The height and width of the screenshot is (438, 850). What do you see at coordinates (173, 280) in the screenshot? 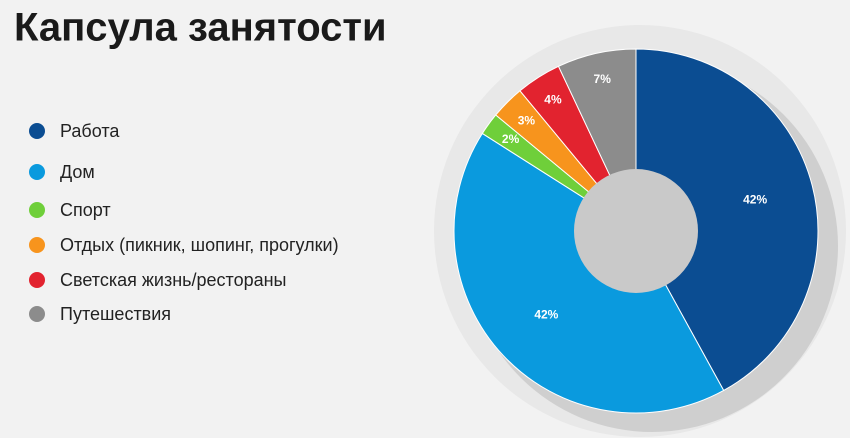
I see `legend-label: Светская жизнь/рестораны` at bounding box center [173, 280].